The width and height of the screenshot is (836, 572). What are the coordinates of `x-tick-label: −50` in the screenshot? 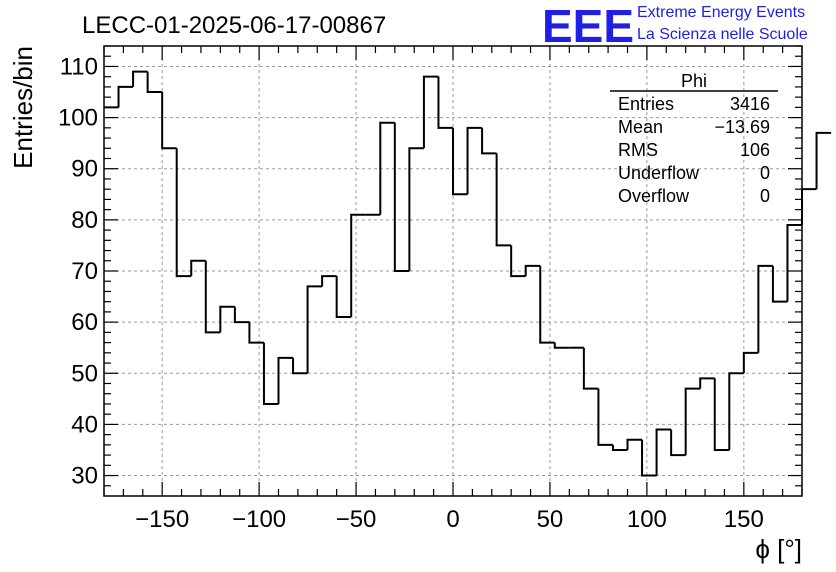 It's located at (356, 519).